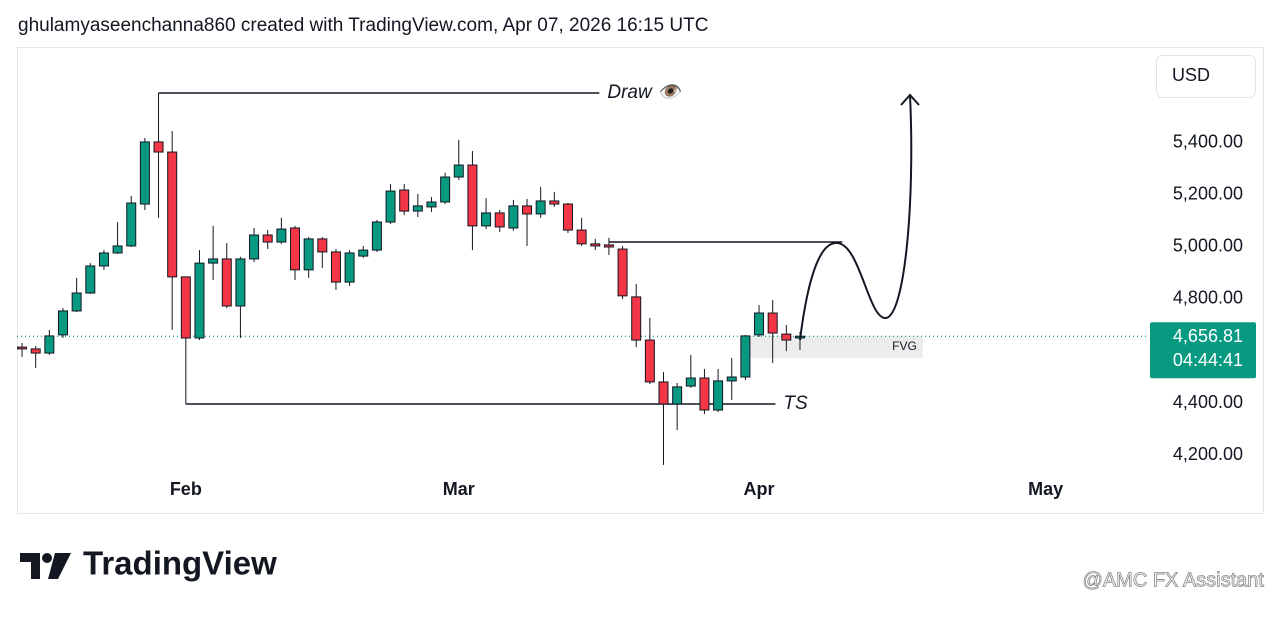  I want to click on arrow-head, so click(910, 99).